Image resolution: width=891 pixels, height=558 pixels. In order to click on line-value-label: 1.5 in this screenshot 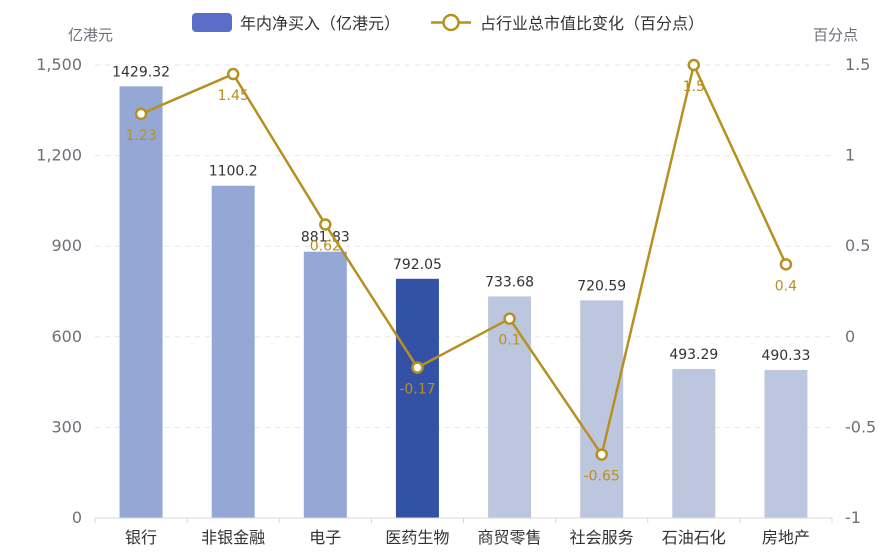, I will do `click(694, 87)`.